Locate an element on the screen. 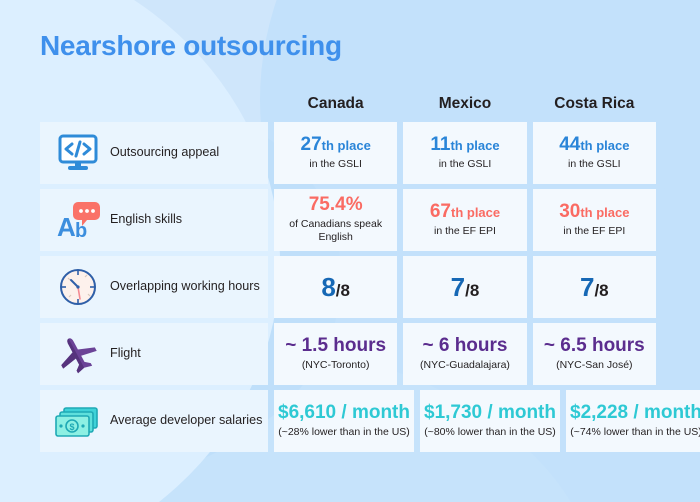  cell-value-main: 44 is located at coordinates (570, 144).